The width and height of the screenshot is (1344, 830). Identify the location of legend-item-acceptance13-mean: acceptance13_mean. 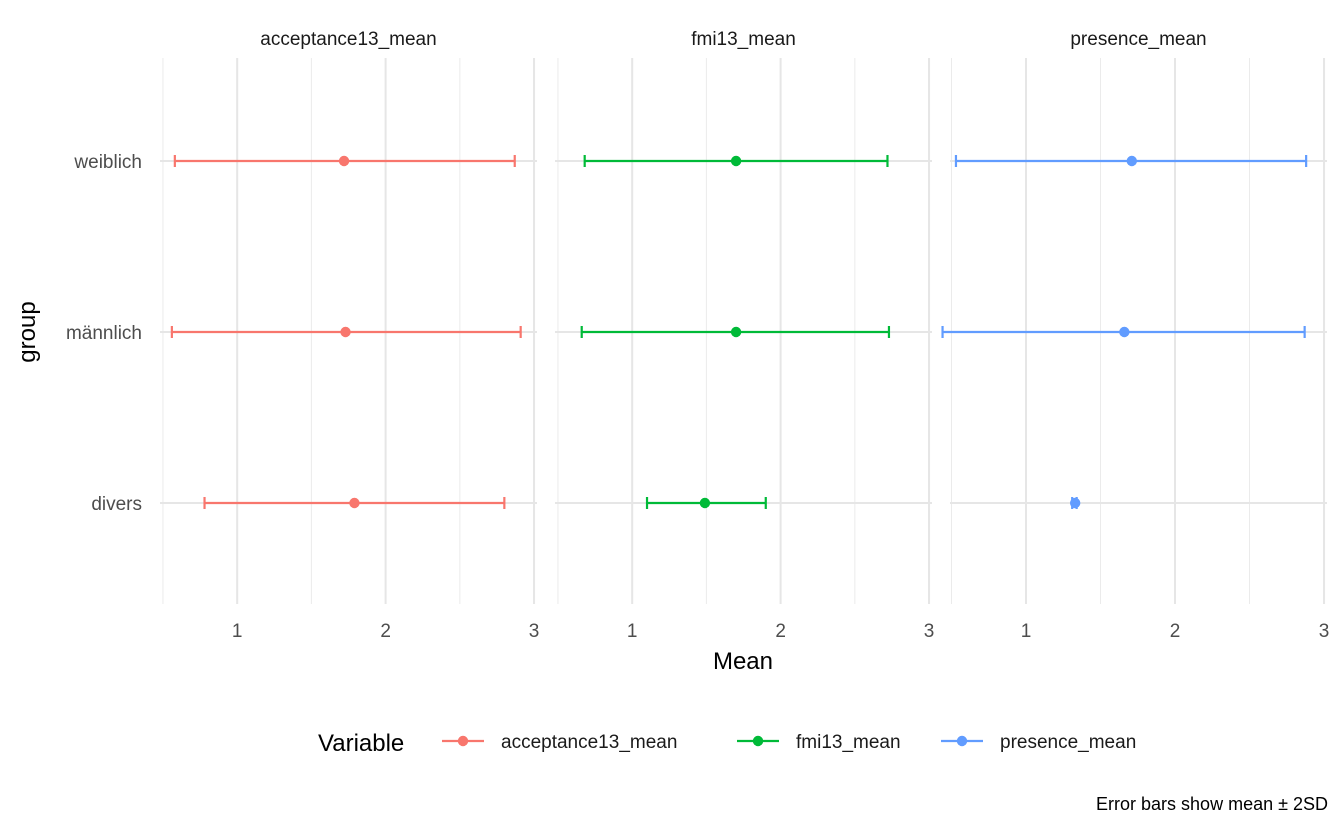
(559, 742).